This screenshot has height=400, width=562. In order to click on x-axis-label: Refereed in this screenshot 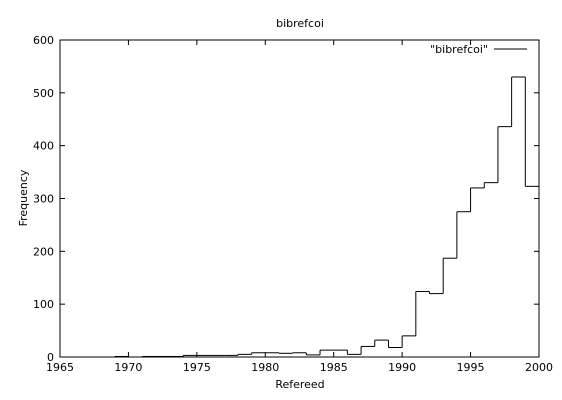, I will do `click(299, 384)`.